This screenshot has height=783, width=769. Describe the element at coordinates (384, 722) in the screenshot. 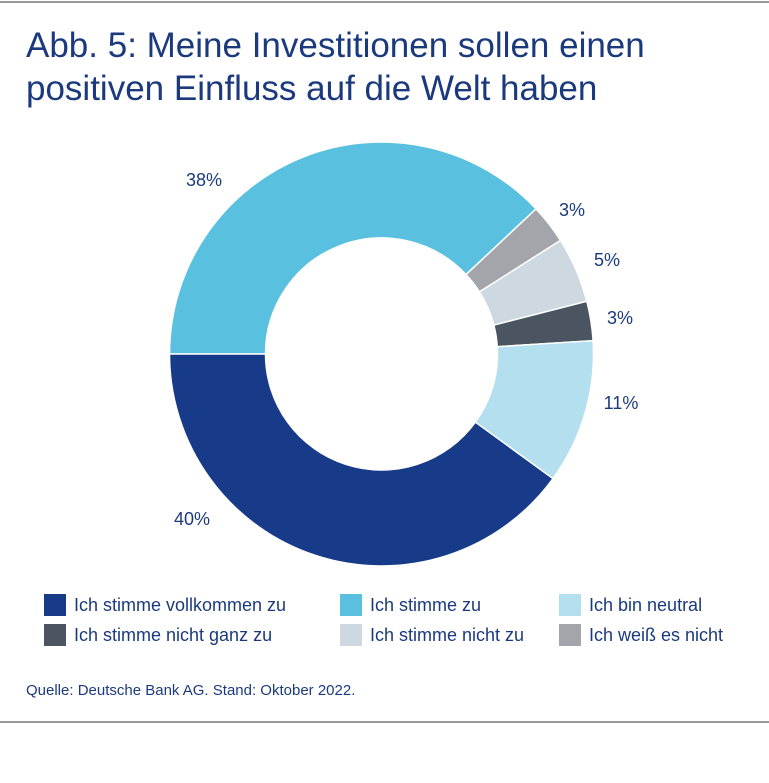

I see `bottom-rule` at that location.